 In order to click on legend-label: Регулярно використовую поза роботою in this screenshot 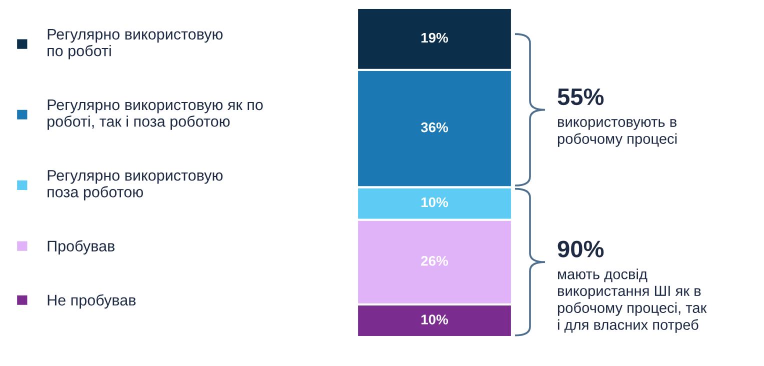, I will do `click(135, 185)`.